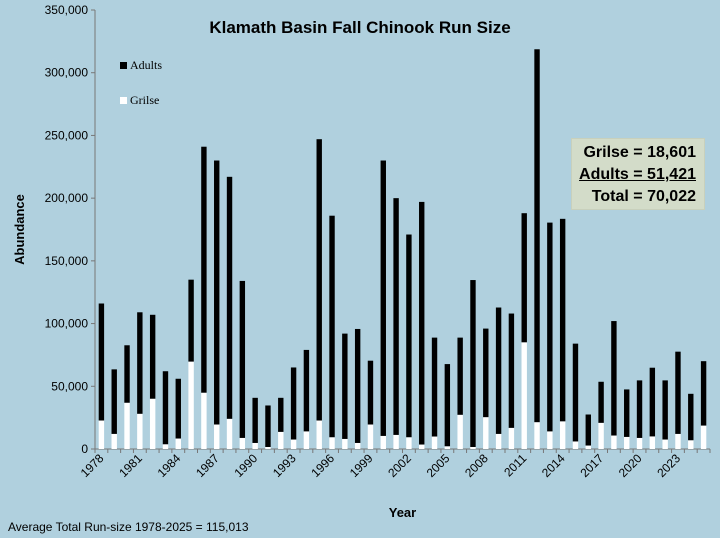  I want to click on bar-grilse-1985, so click(191, 405).